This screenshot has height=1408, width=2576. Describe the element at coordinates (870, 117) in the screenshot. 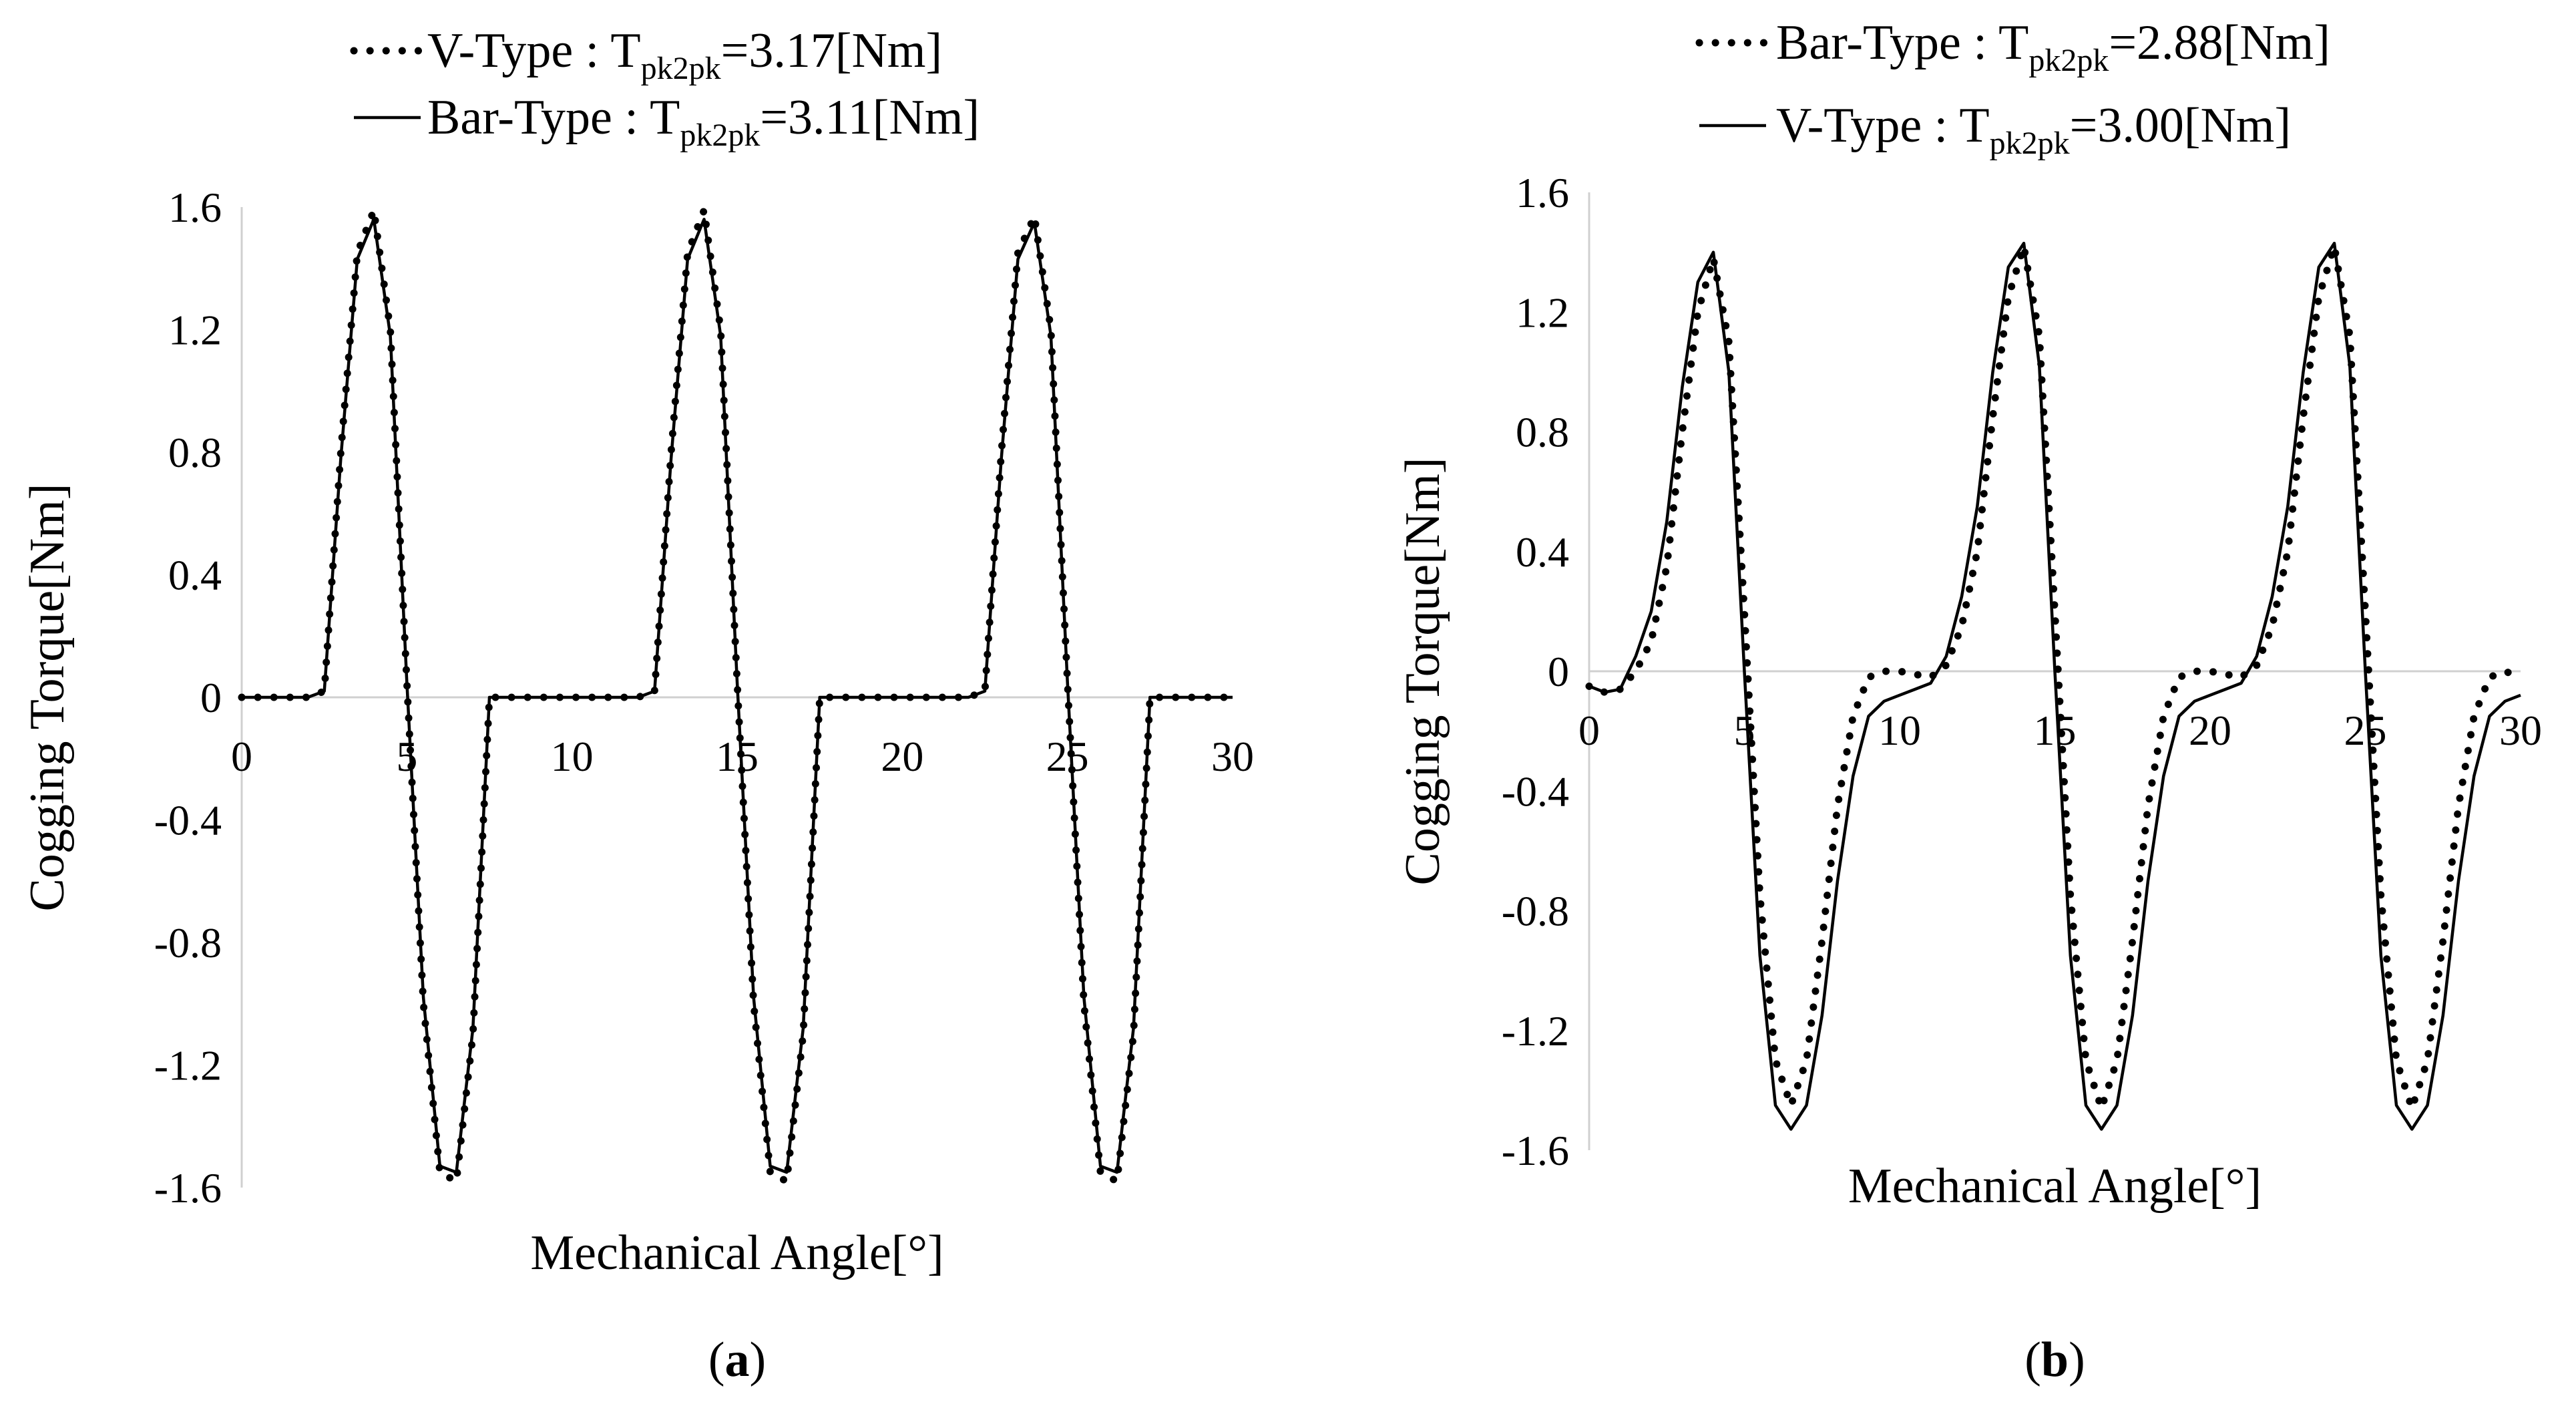

I see `legend-value: =3.11[Nm]` at that location.